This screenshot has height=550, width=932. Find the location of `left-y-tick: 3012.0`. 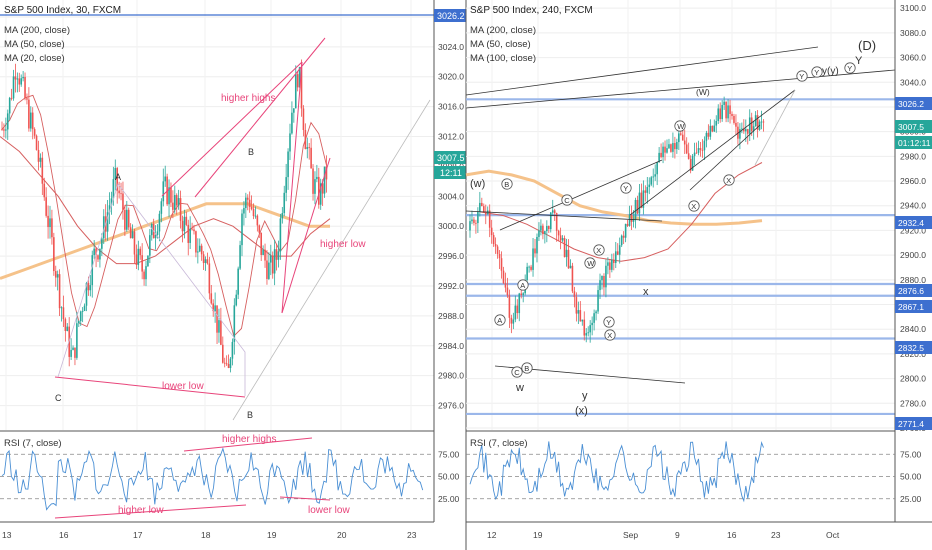

left-y-tick: 3012.0 is located at coordinates (451, 137).